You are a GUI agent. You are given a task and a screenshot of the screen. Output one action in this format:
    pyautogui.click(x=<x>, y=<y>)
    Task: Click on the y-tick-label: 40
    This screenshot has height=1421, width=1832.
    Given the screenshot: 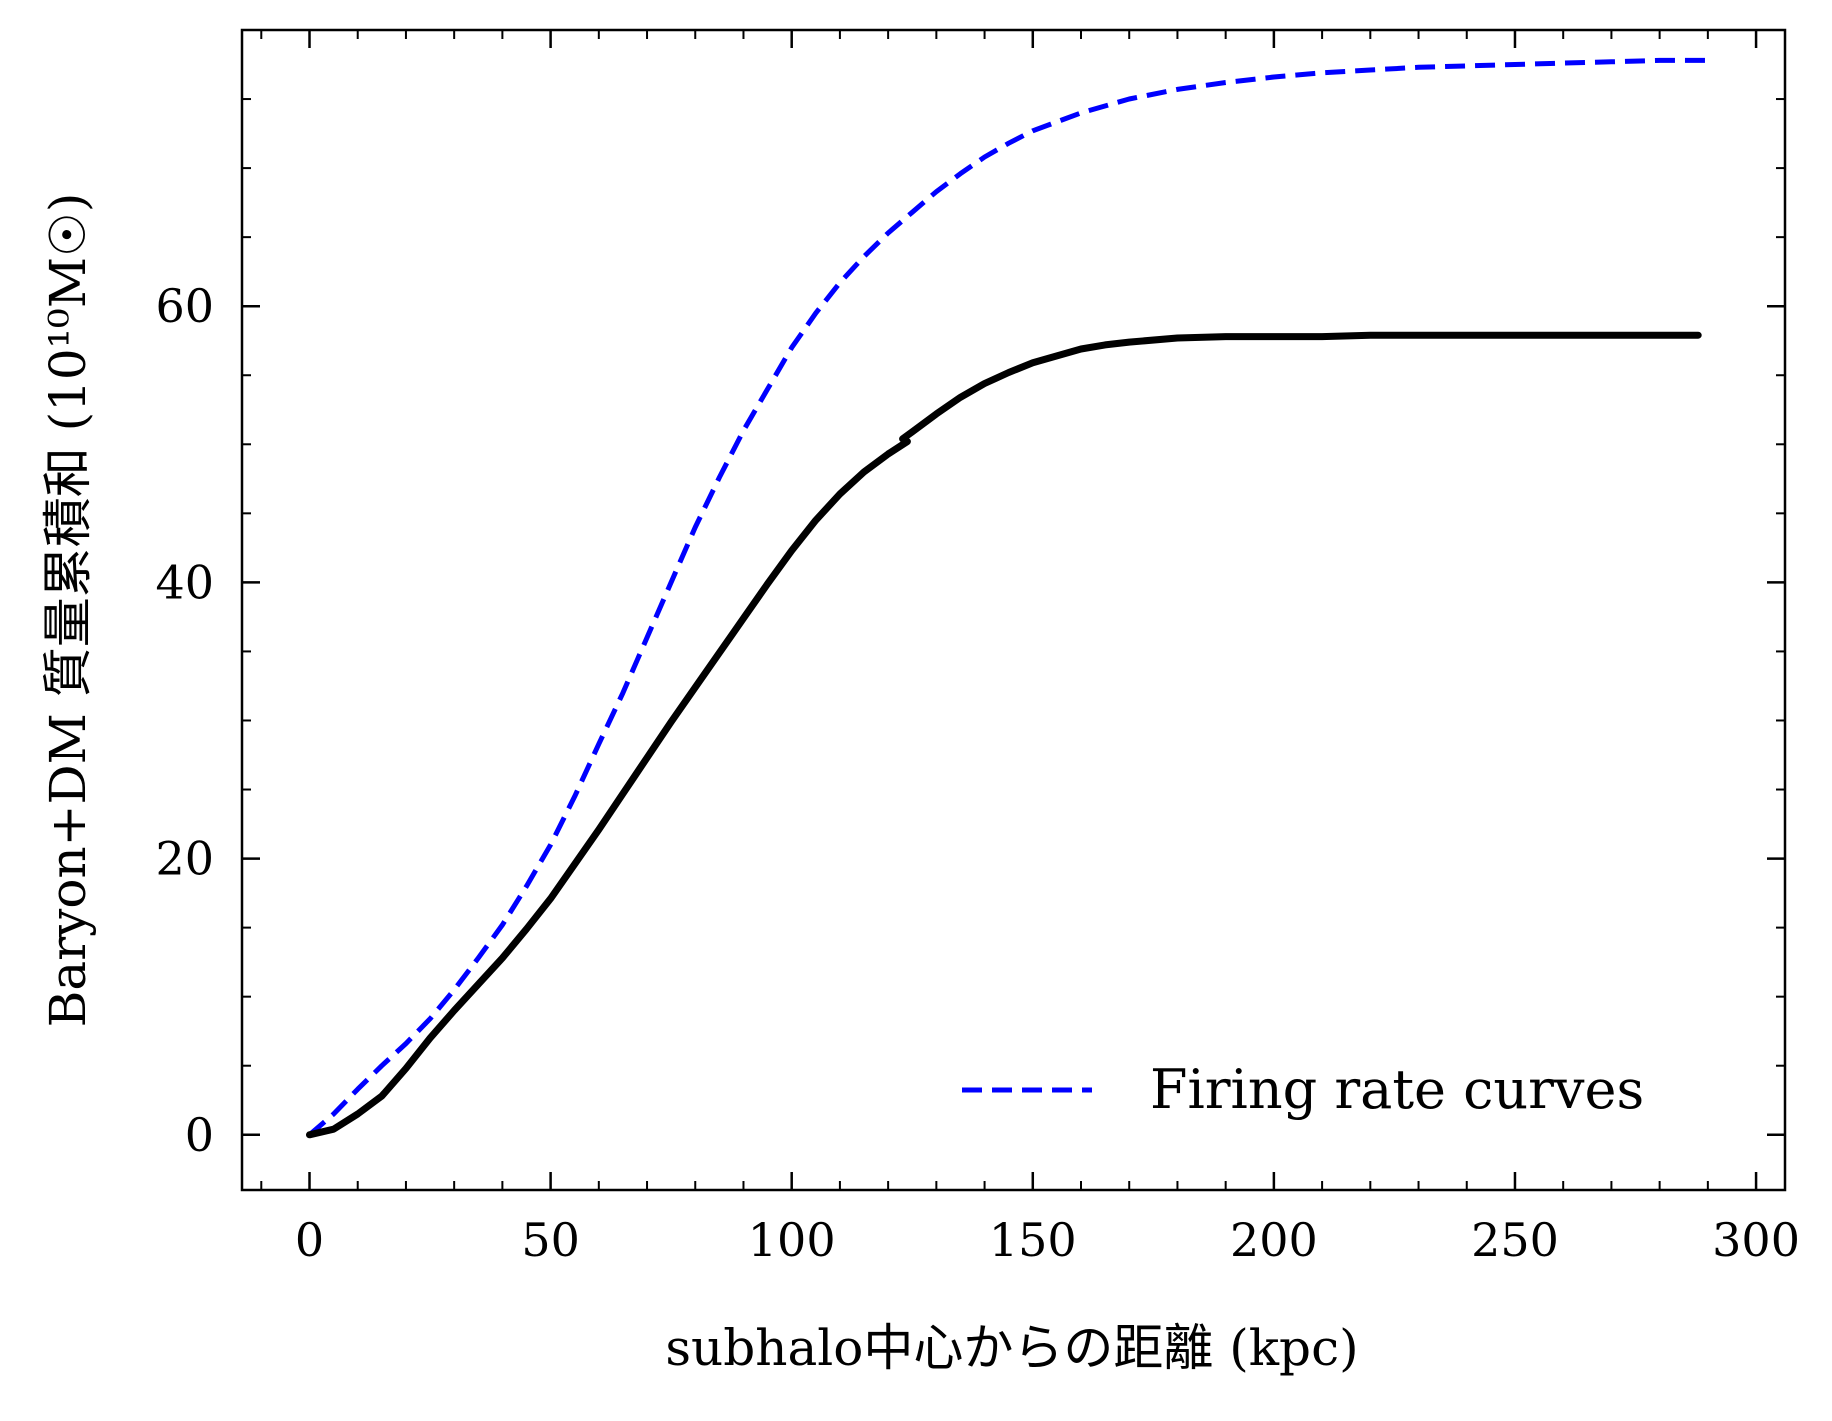 What is the action you would take?
    pyautogui.click(x=184, y=582)
    